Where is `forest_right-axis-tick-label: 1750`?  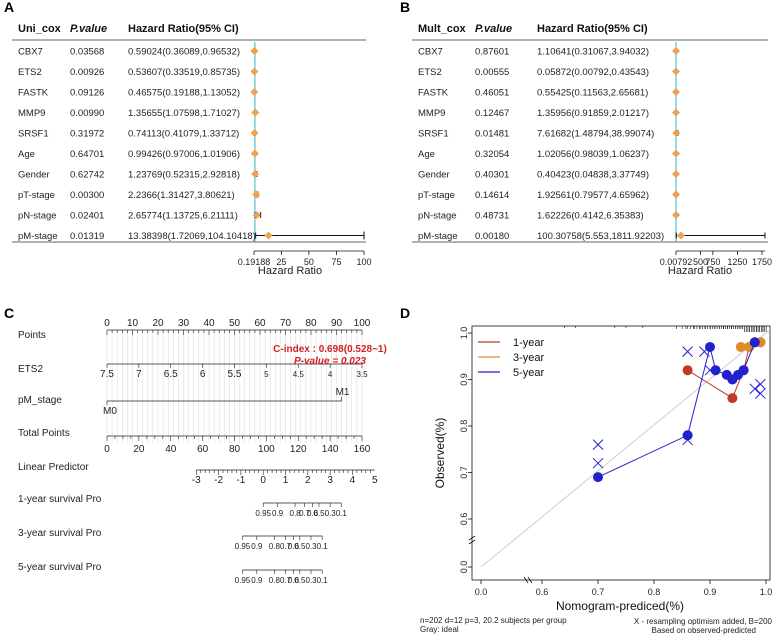
forest_right-axis-tick-label: 1750 is located at coordinates (762, 262).